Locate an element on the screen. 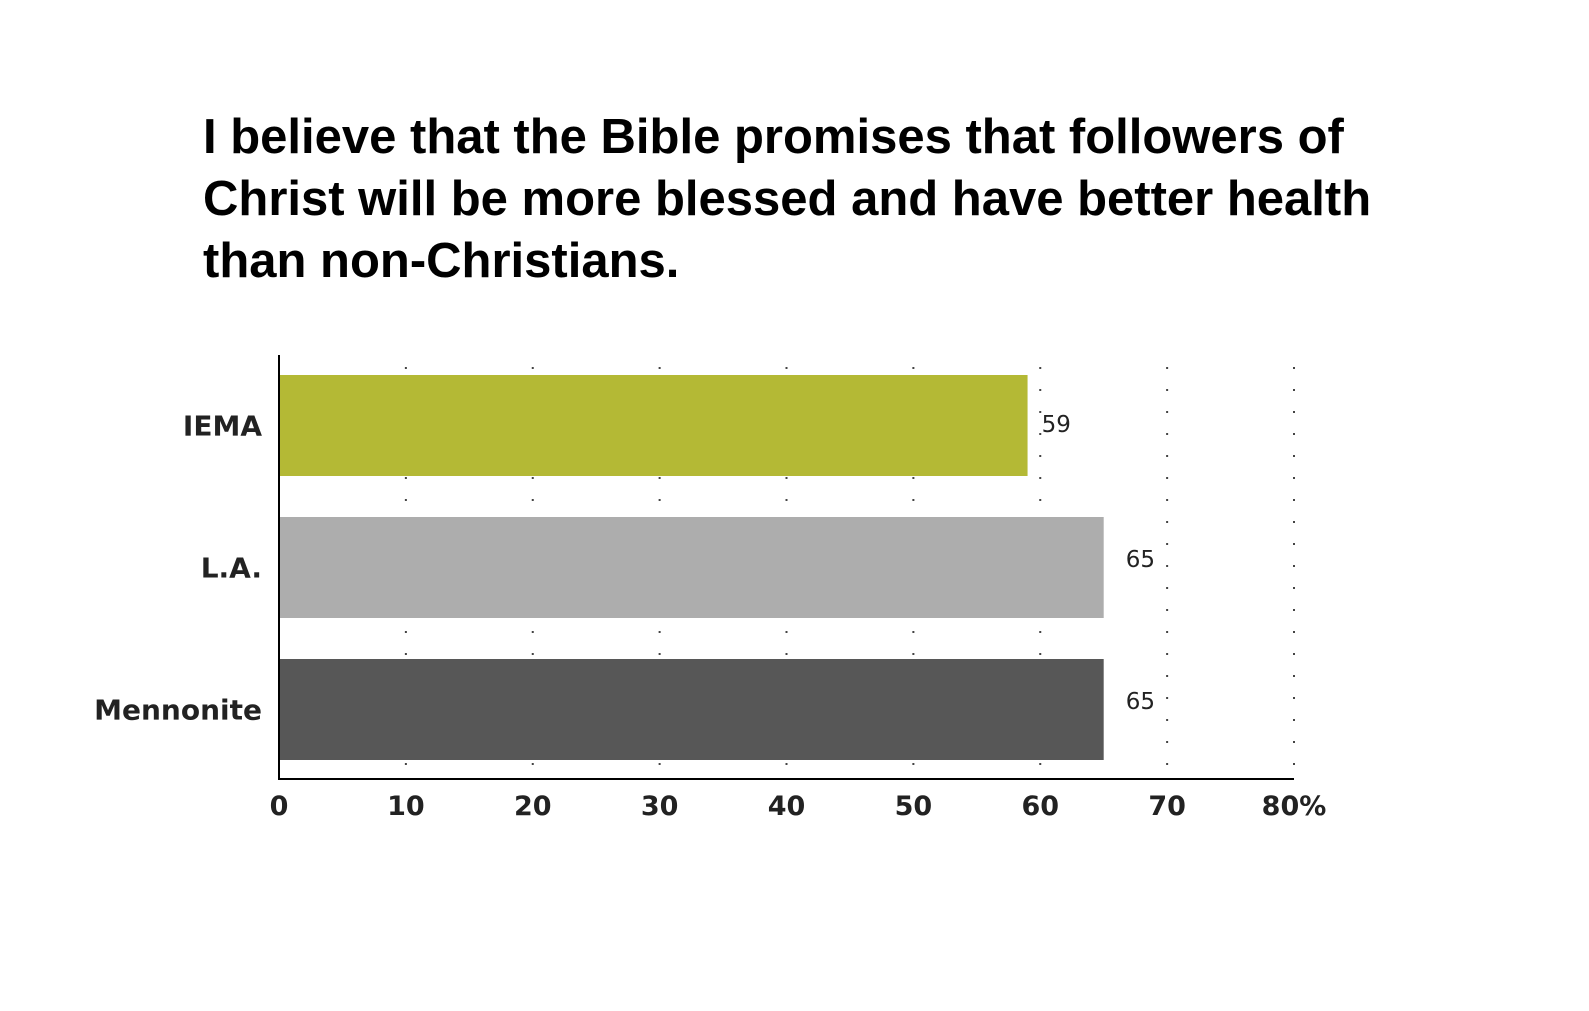  category-label: Mennonite is located at coordinates (178, 710).